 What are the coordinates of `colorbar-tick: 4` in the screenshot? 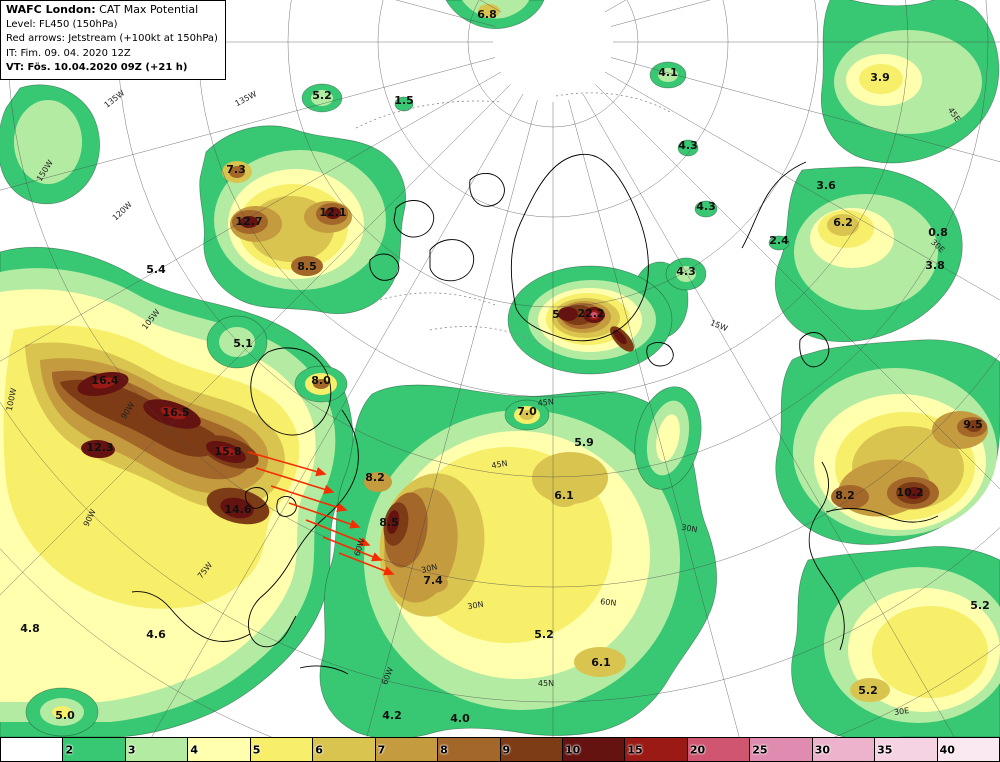 It's located at (194, 749).